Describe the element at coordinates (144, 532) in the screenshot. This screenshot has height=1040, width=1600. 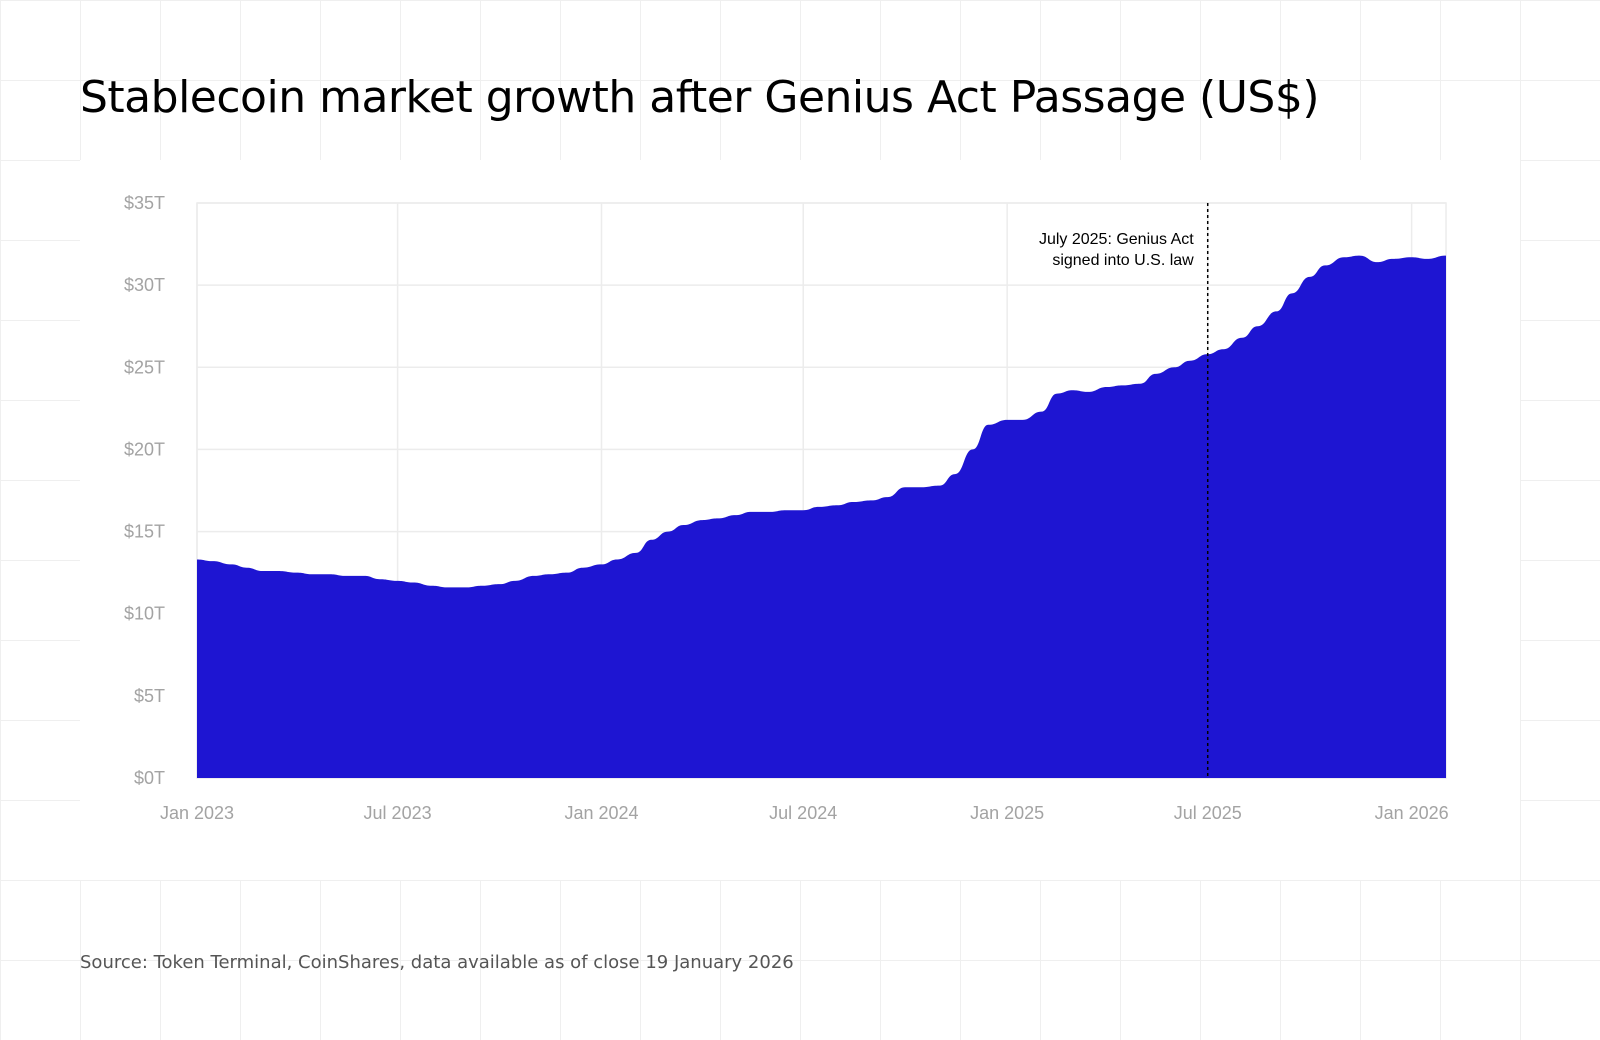
I see `y-tick-label: $15T` at that location.